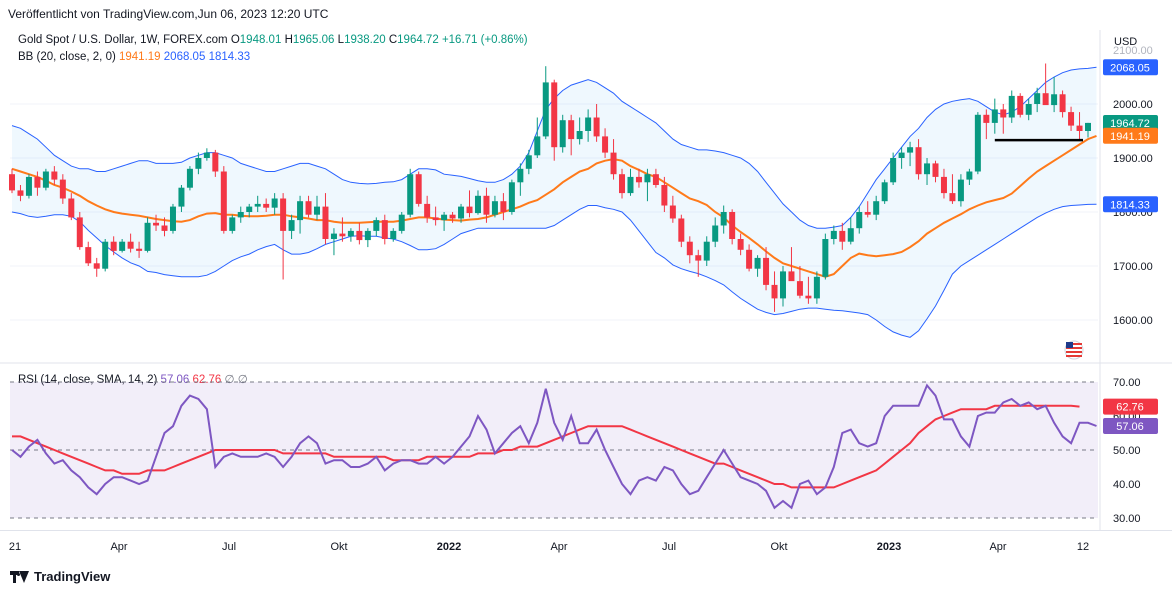  I want to click on low-value: 1938.20, so click(365, 40).